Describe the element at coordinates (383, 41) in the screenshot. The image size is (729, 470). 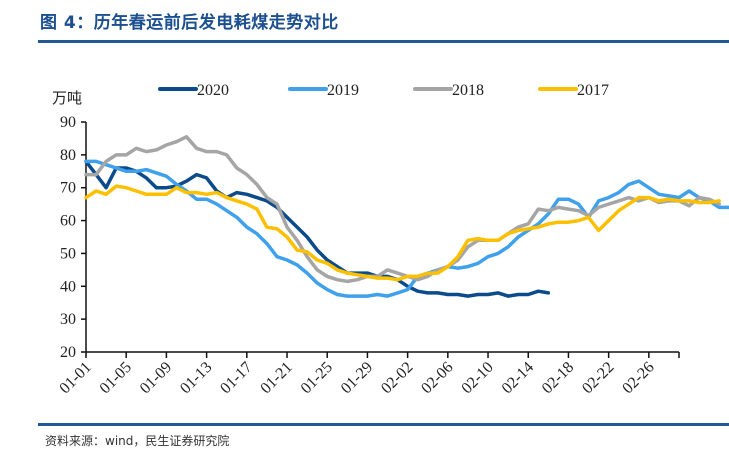
I see `title-rule` at that location.